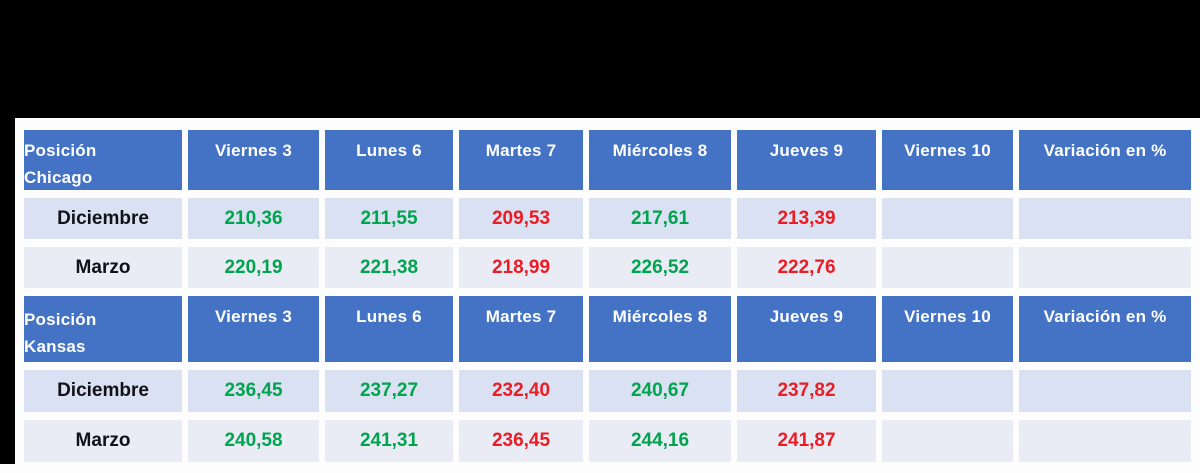 The image size is (1200, 473). What do you see at coordinates (253, 160) in the screenshot?
I see `chicago-col-header-viernes-3: Viernes 3` at bounding box center [253, 160].